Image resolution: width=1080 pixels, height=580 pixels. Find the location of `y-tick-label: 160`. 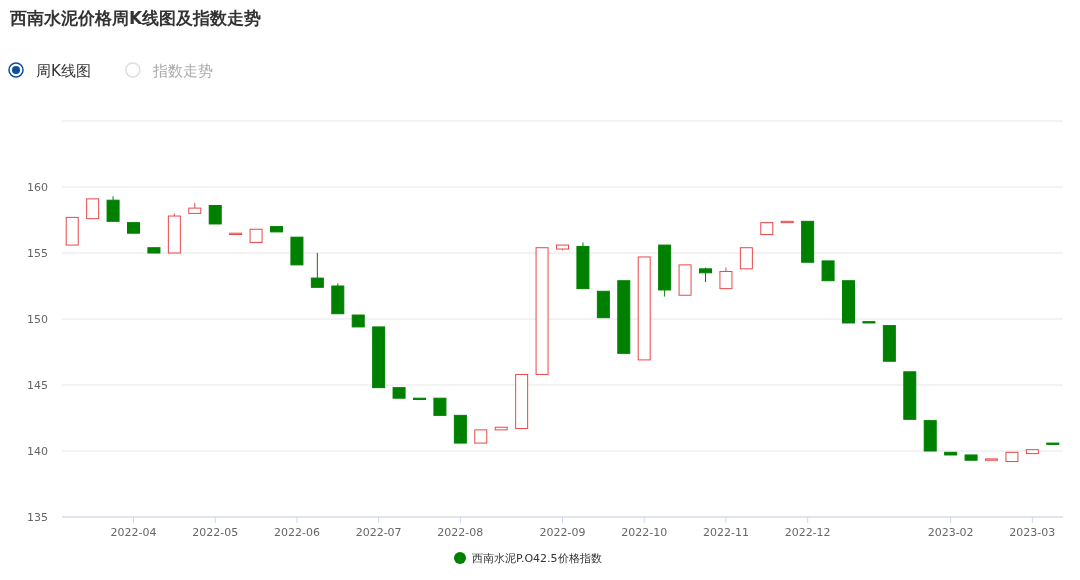

y-tick-label: 160 is located at coordinates (37, 187).